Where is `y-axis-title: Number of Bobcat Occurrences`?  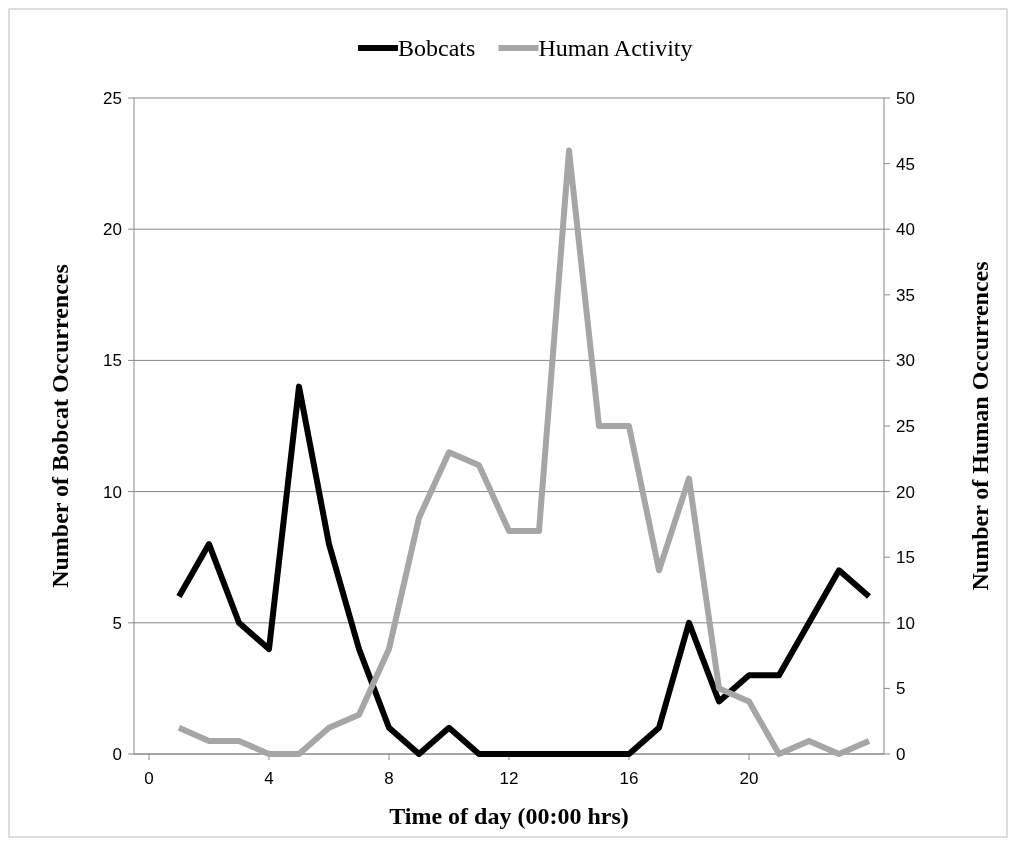
y-axis-title: Number of Bobcat Occurrences is located at coordinates (60, 426).